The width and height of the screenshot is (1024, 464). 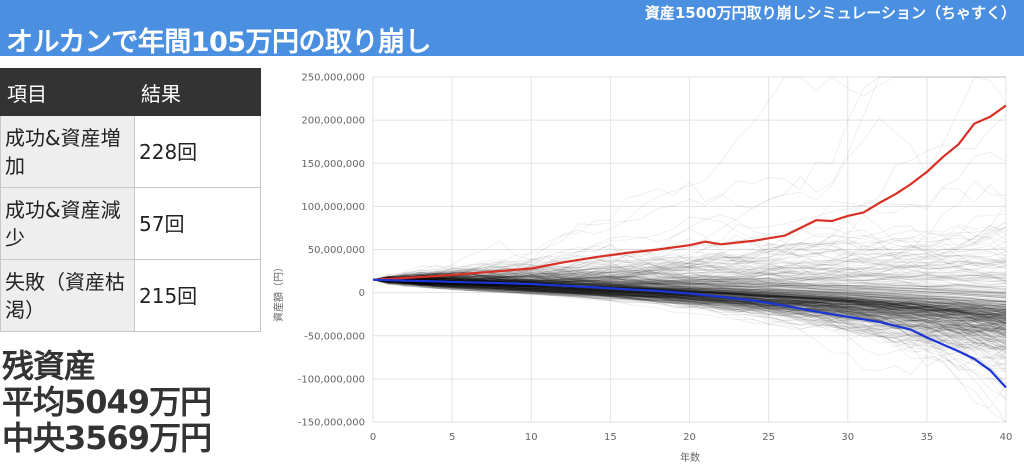 What do you see at coordinates (219, 42) in the screenshot?
I see `banner-title: オルカンで年間105万円の取り崩し` at bounding box center [219, 42].